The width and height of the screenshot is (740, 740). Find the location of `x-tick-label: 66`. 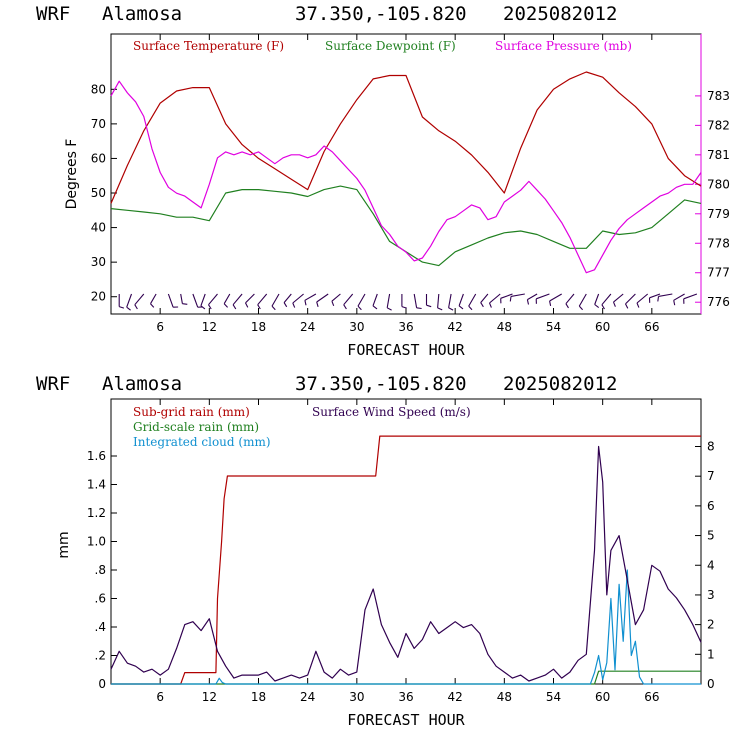

x-tick-label: 66 is located at coordinates (651, 697).